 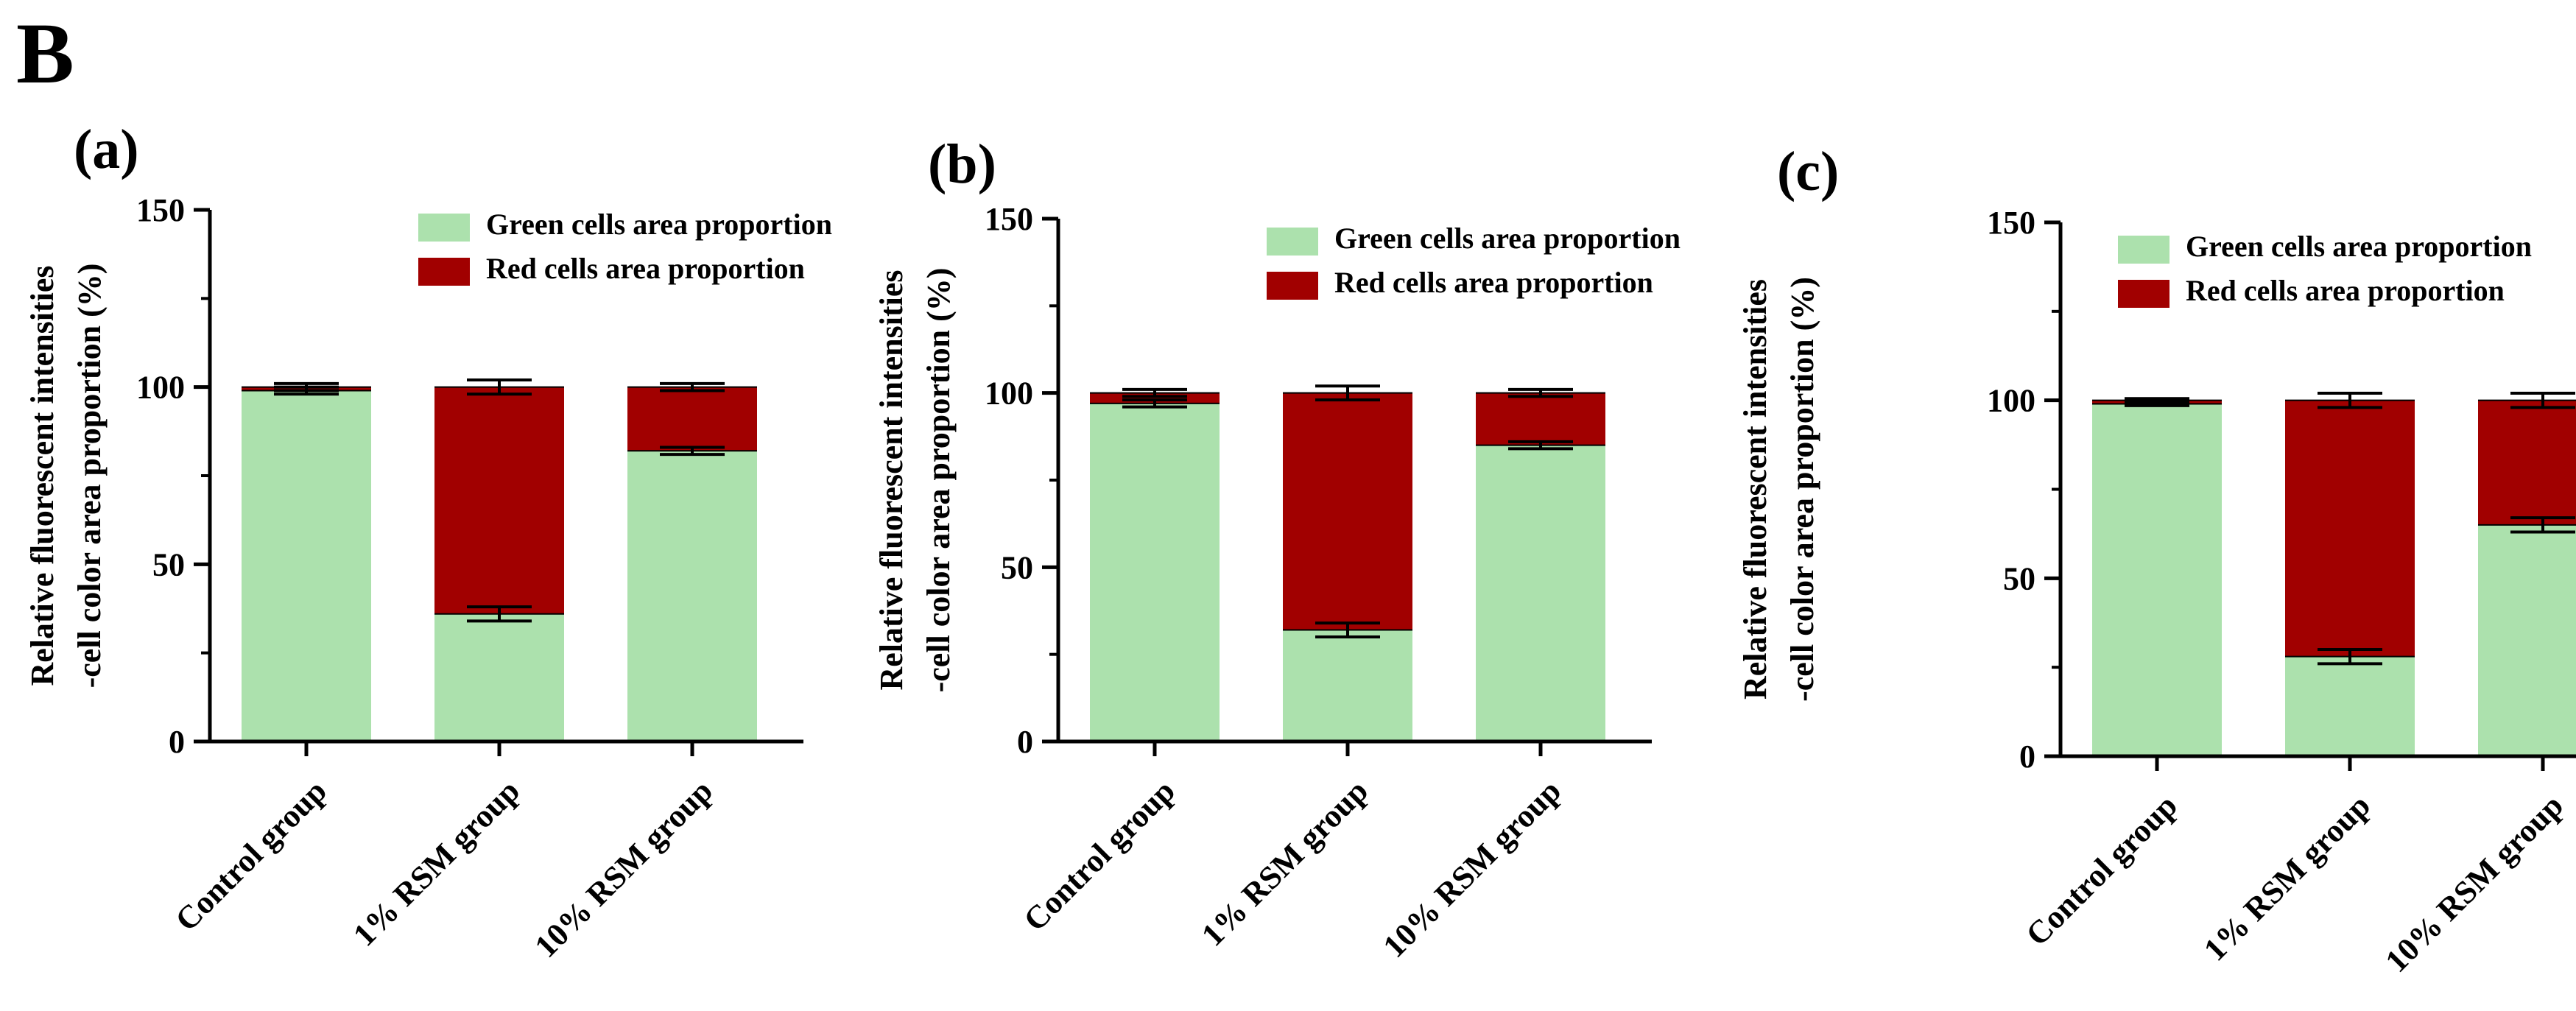 I want to click on panel-label: (a), so click(x=106, y=150).